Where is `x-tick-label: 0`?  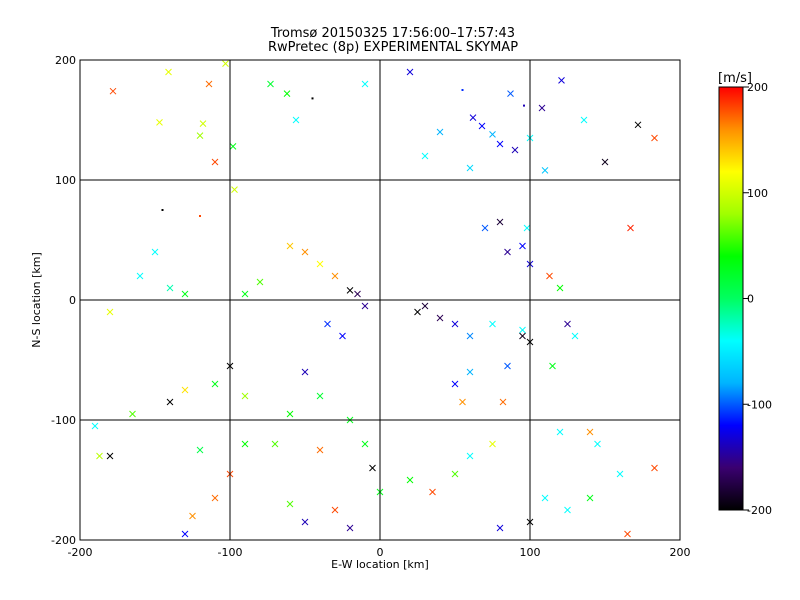
x-tick-label: 0 is located at coordinates (380, 552).